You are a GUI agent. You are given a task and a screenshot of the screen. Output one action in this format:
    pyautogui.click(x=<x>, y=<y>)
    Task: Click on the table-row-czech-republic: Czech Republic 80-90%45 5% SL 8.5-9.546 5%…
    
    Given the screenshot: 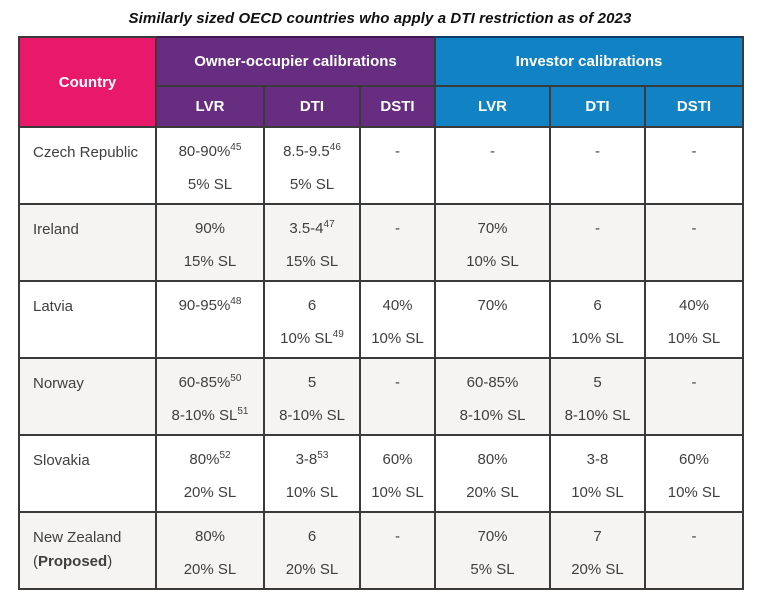 What is the action you would take?
    pyautogui.click(x=381, y=165)
    